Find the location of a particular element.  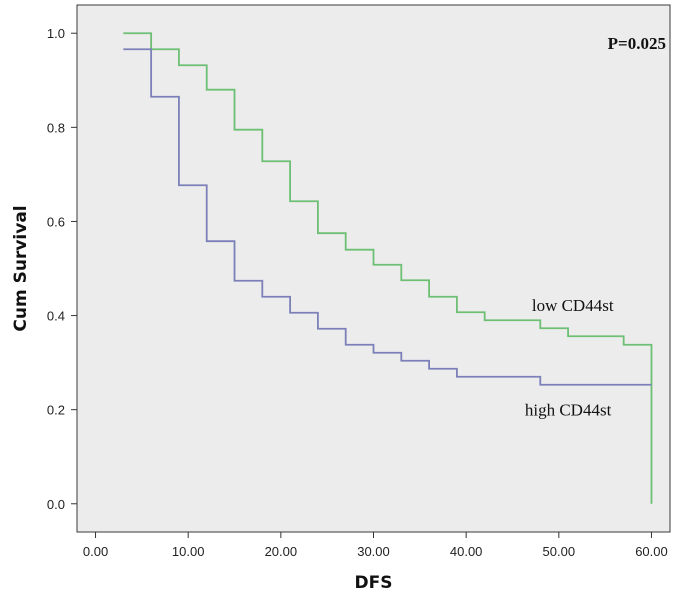

y-tick-label: 0.4 is located at coordinates (56, 316).